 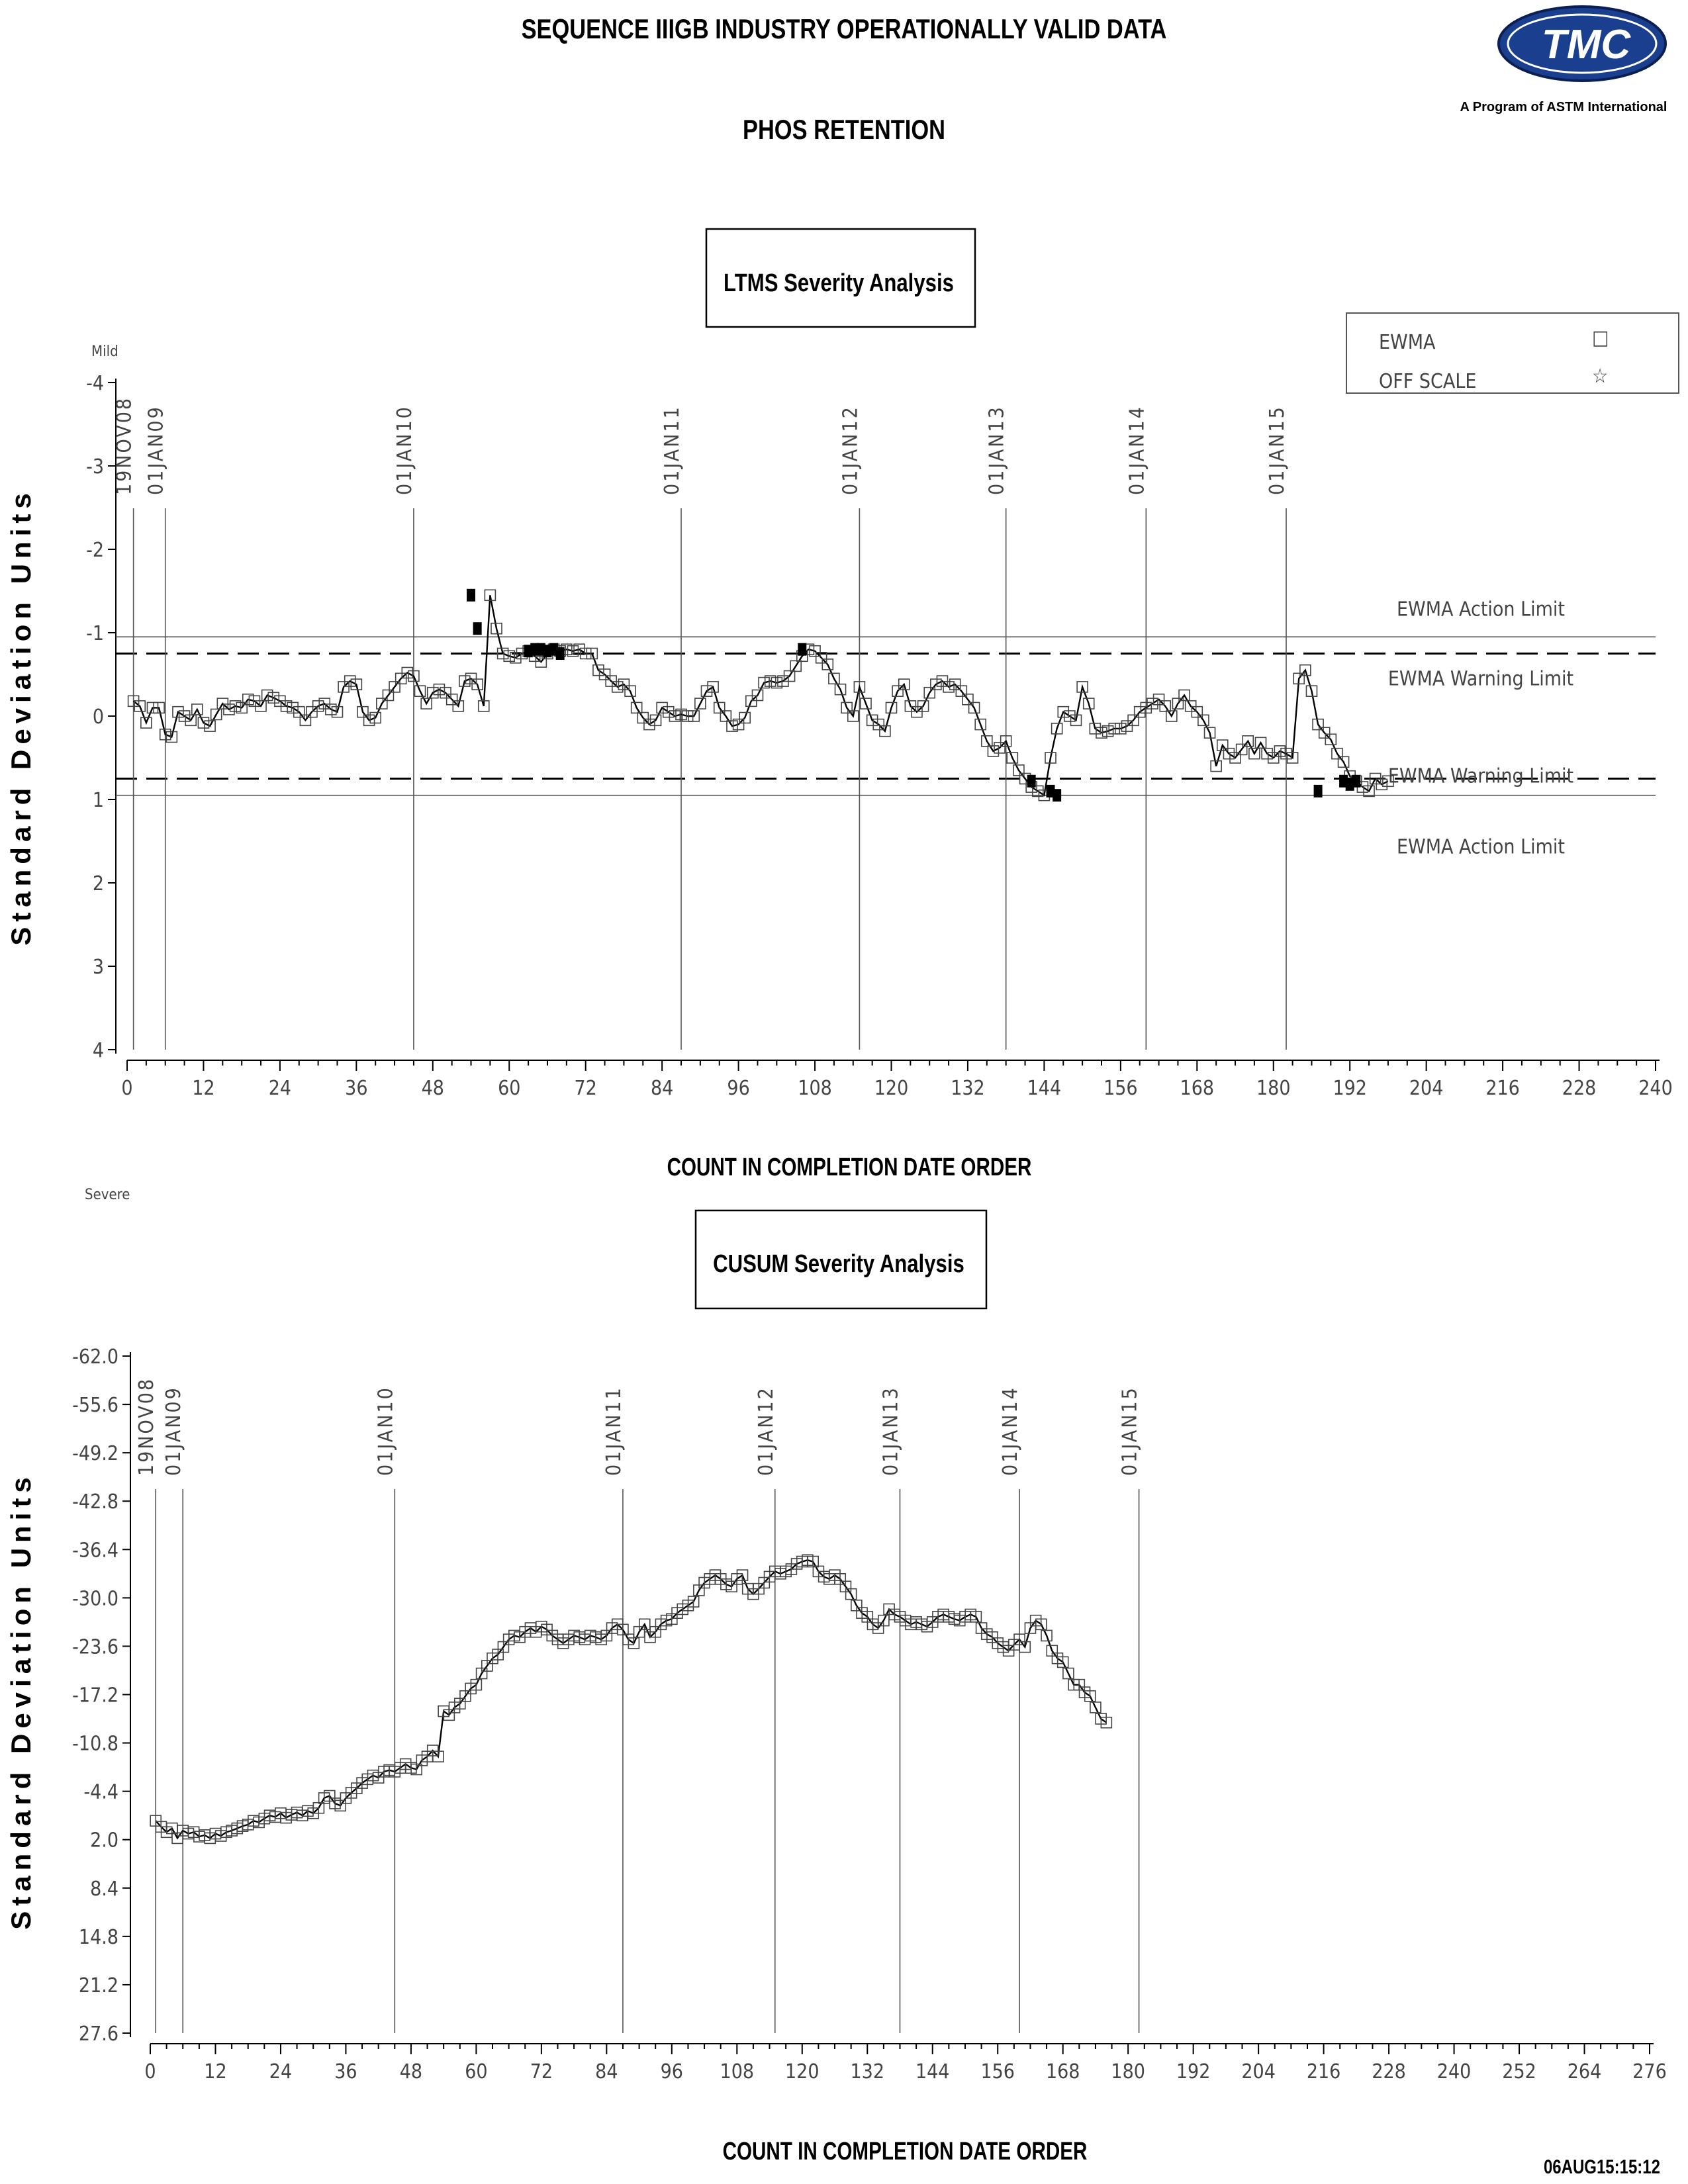 What do you see at coordinates (1350, 1088) in the screenshot?
I see `ltms-x-tick-label: 192` at bounding box center [1350, 1088].